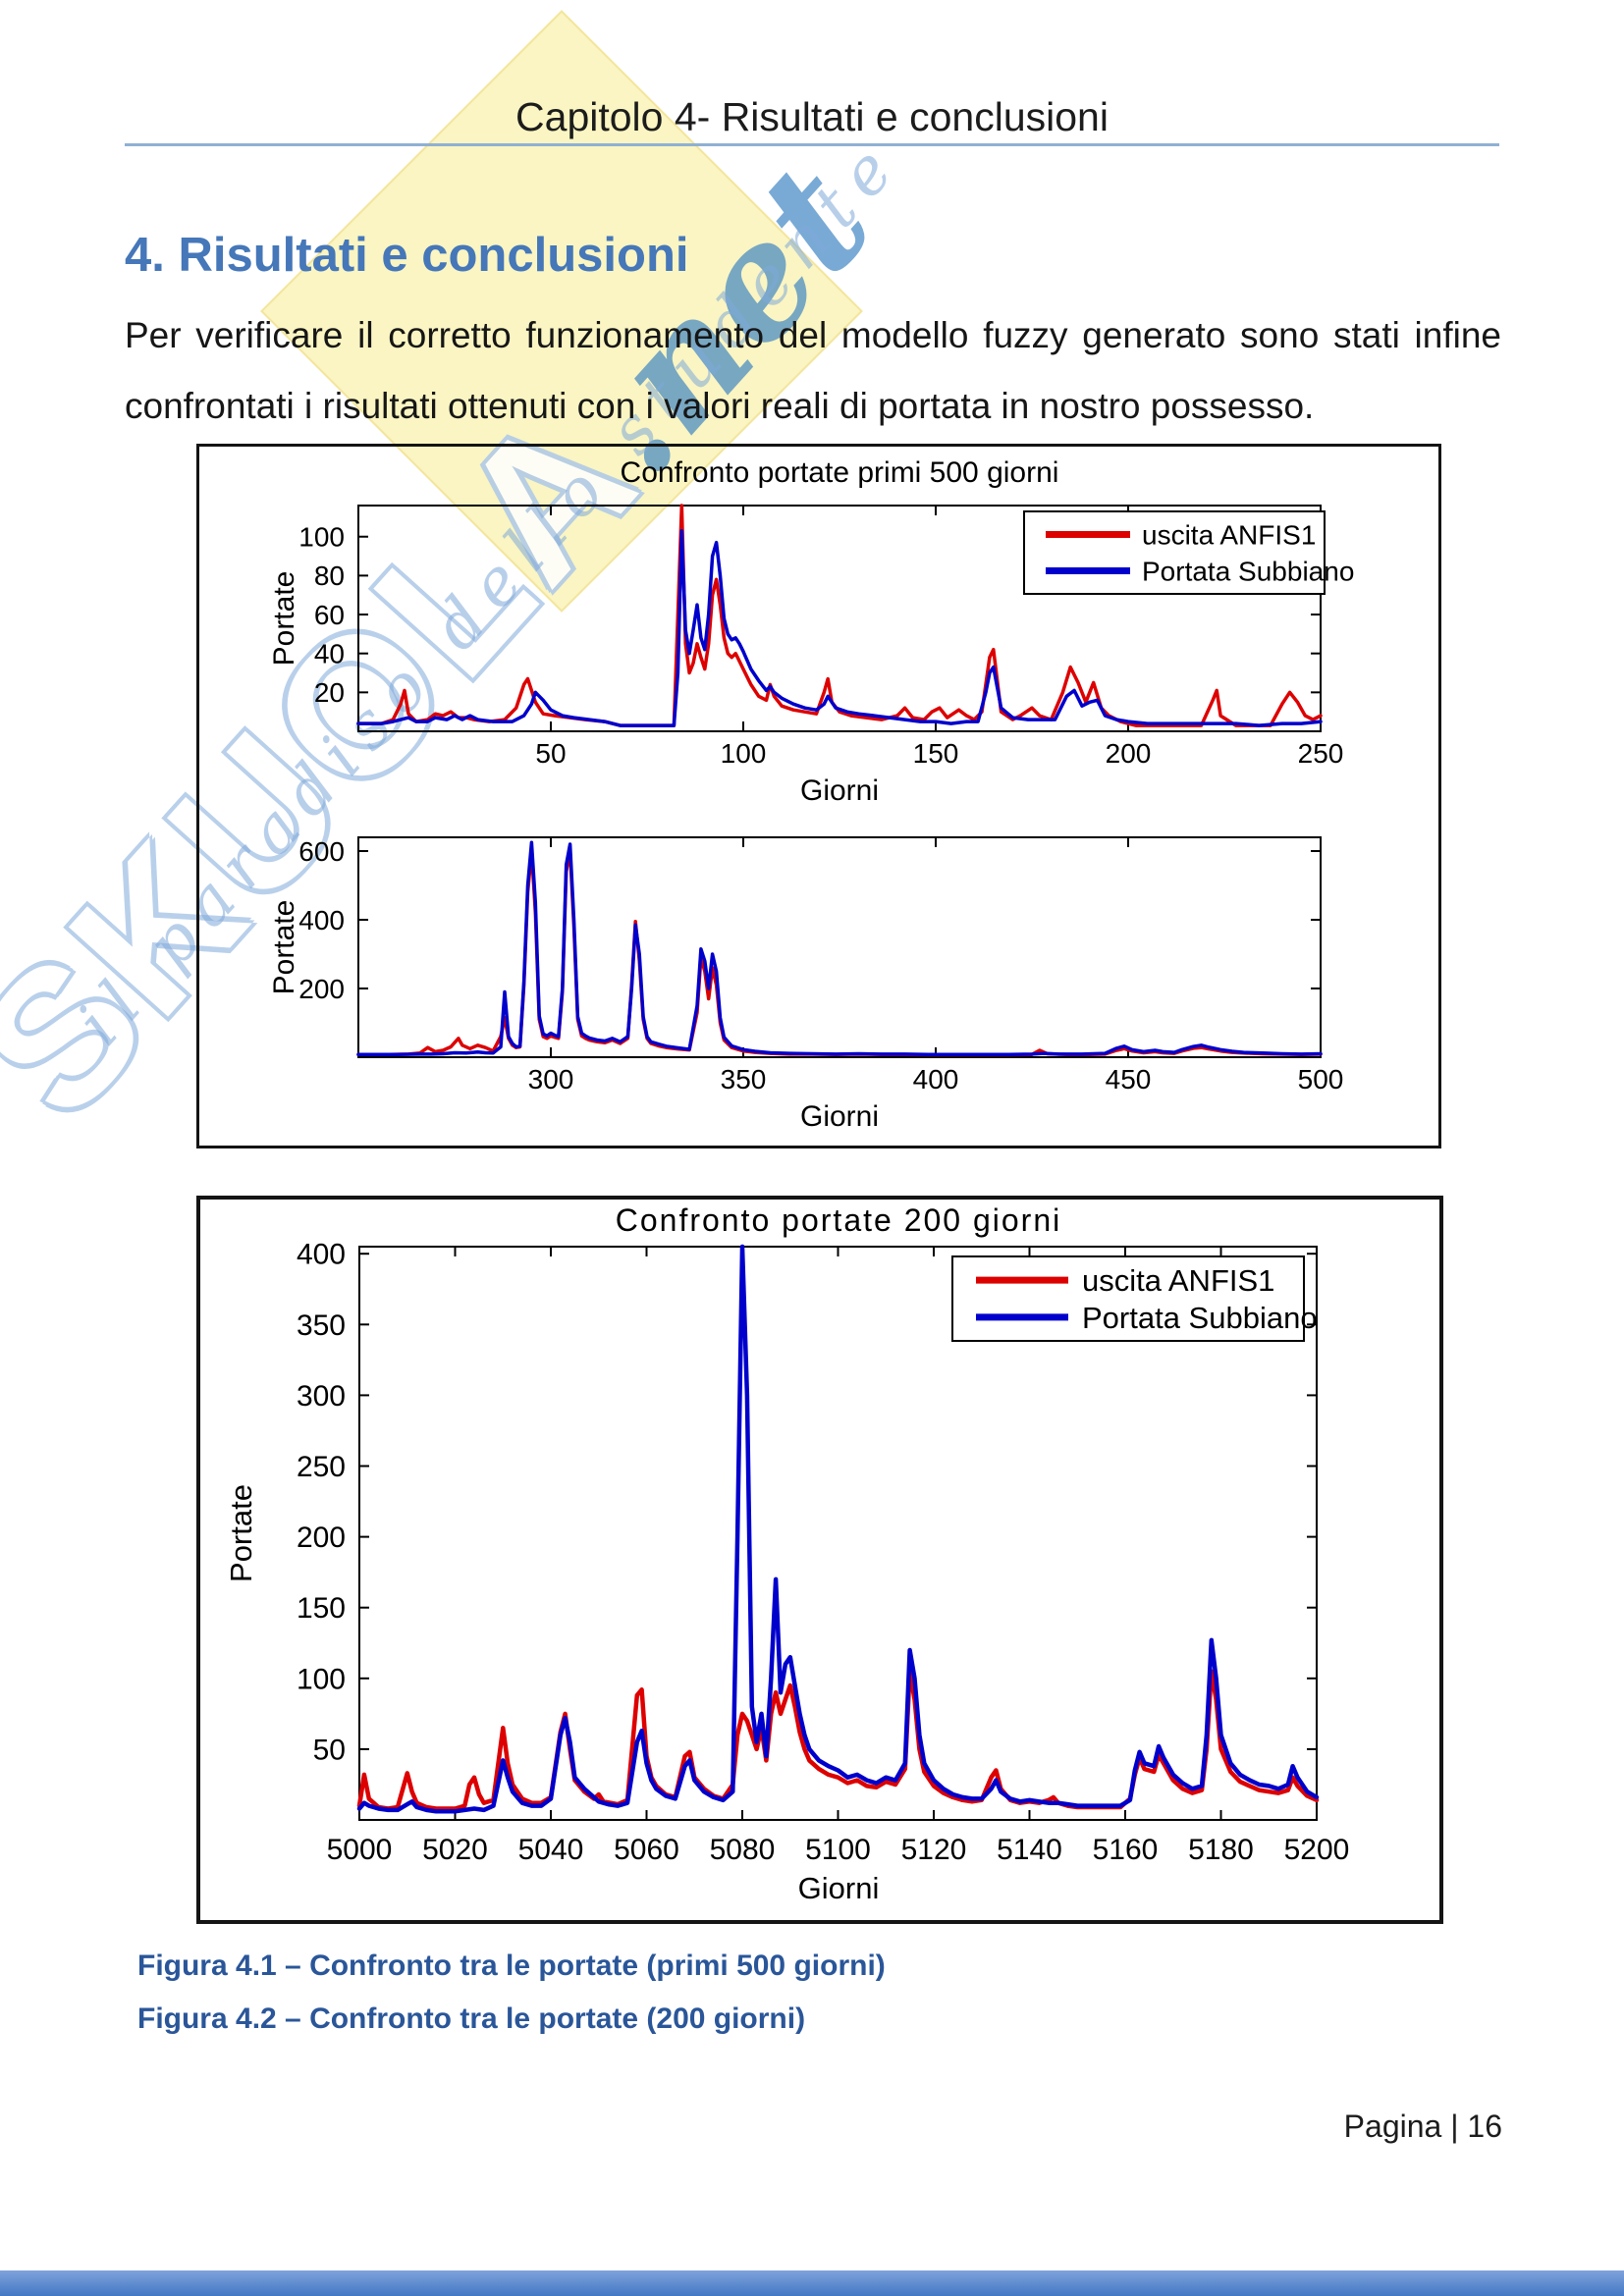 The image size is (1624, 2296). I want to click on plot-border, so click(839, 947).